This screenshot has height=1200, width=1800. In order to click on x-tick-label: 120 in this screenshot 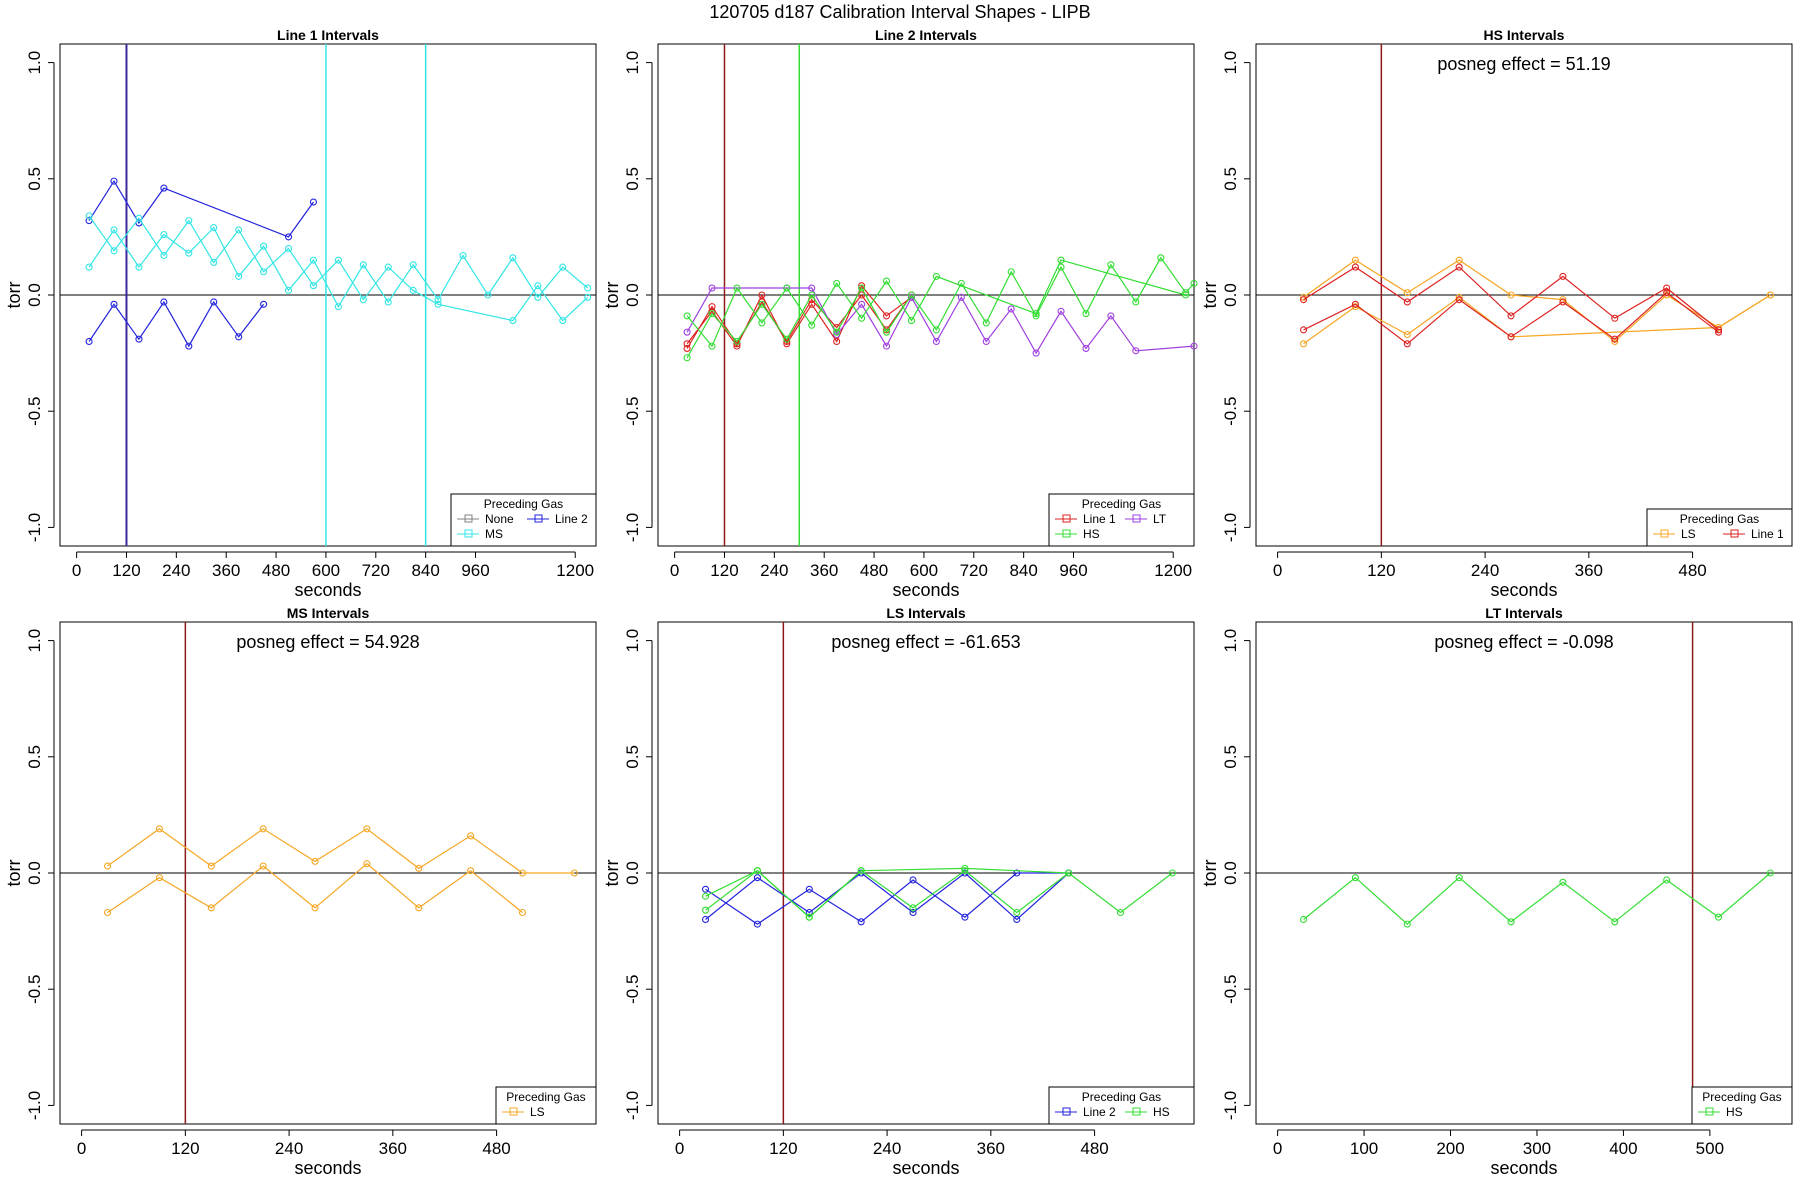, I will do `click(724, 570)`.